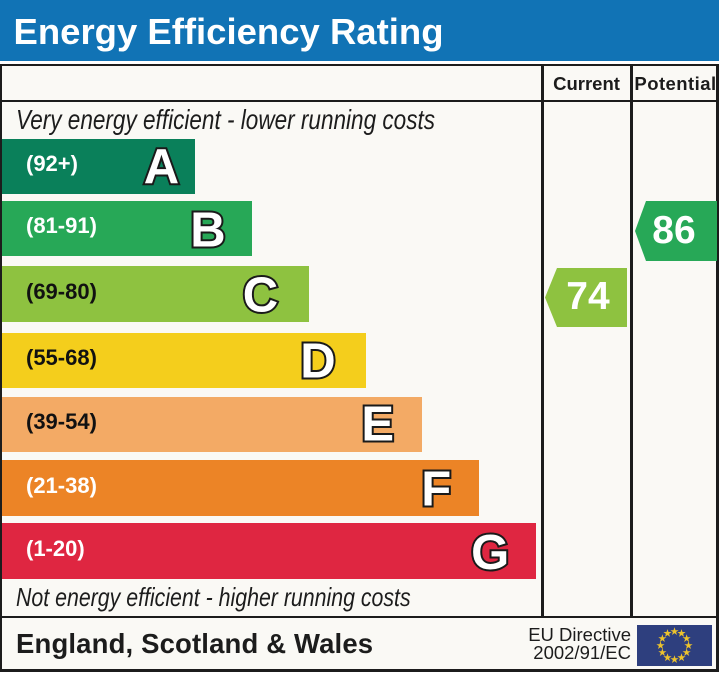 This screenshot has width=719, height=675. I want to click on svg-text: G, so click(490, 553).